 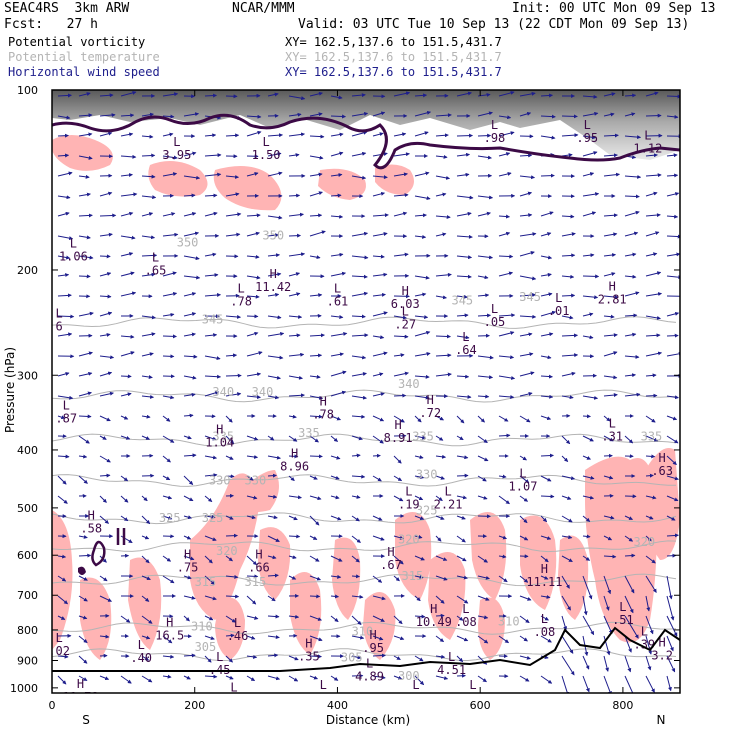 I want to click on contour-label: 305, so click(x=352, y=658).